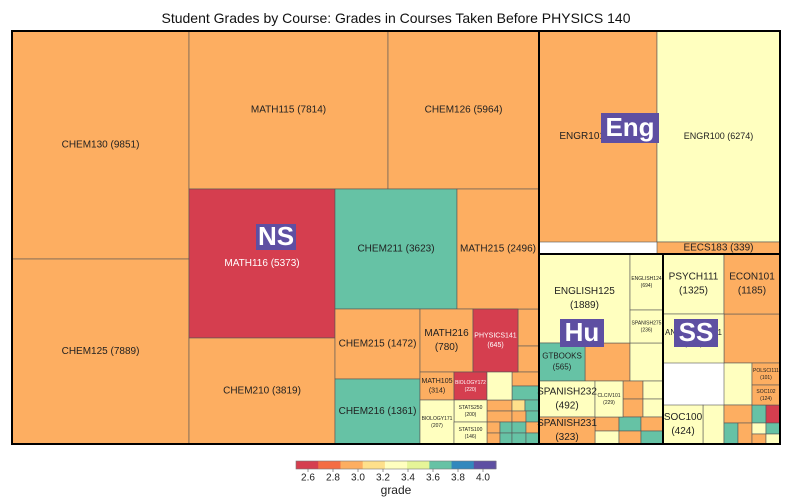 The width and height of the screenshot is (792, 504). I want to click on tile-label-gtbooks: GTBOOKS, so click(562, 356).